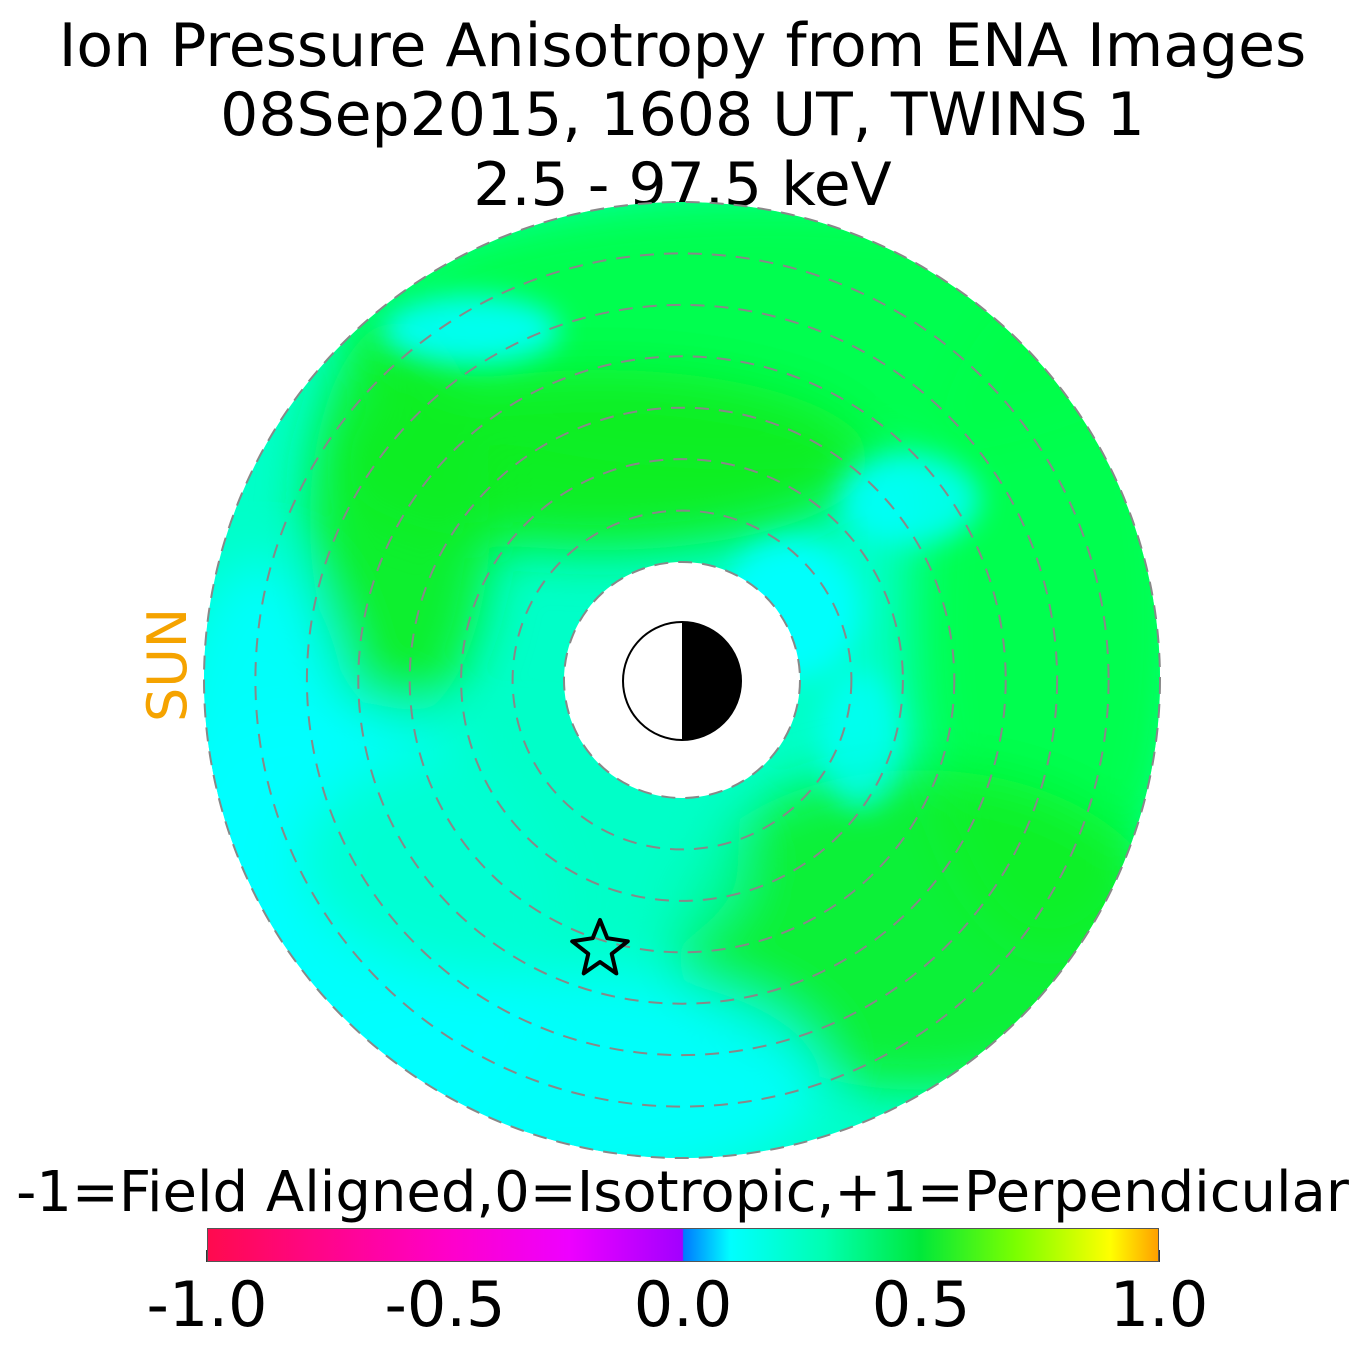 This screenshot has width=1365, height=1365. Describe the element at coordinates (207, 1304) in the screenshot. I see `colorbar-tick-label-neg-1: -1.0` at that location.